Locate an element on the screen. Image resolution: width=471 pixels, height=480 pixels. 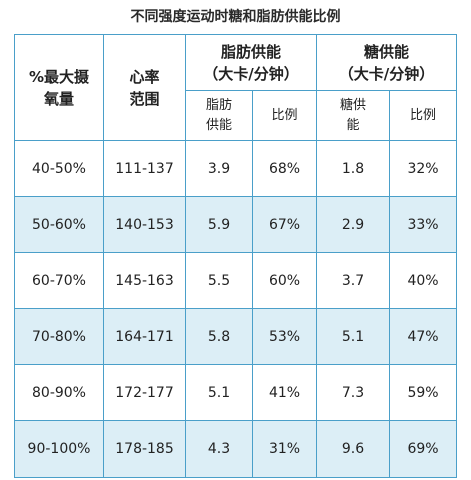
cell-vo2: 80-90% is located at coordinates (59, 392).